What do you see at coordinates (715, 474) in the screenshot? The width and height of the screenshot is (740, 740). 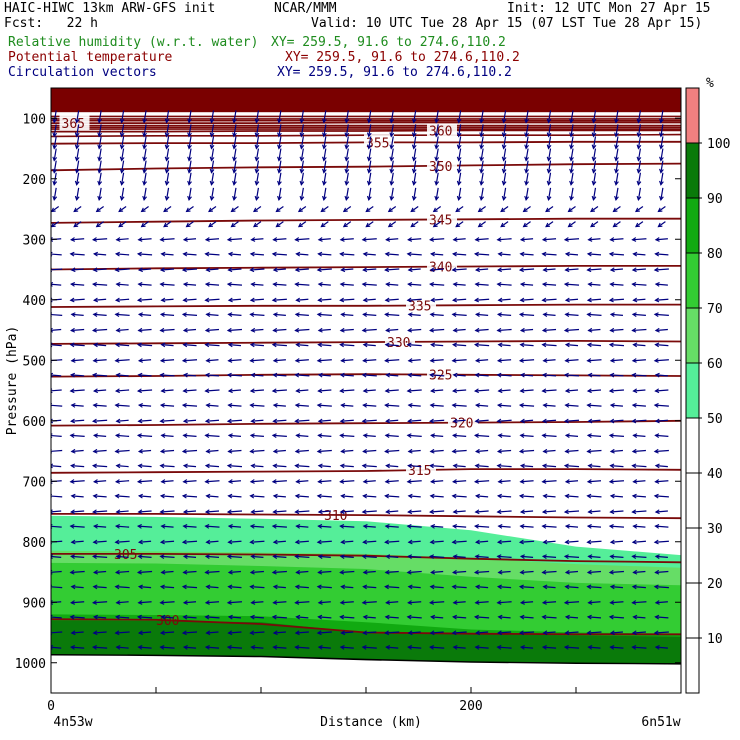 I see `colorbar-label: 40` at bounding box center [715, 474].